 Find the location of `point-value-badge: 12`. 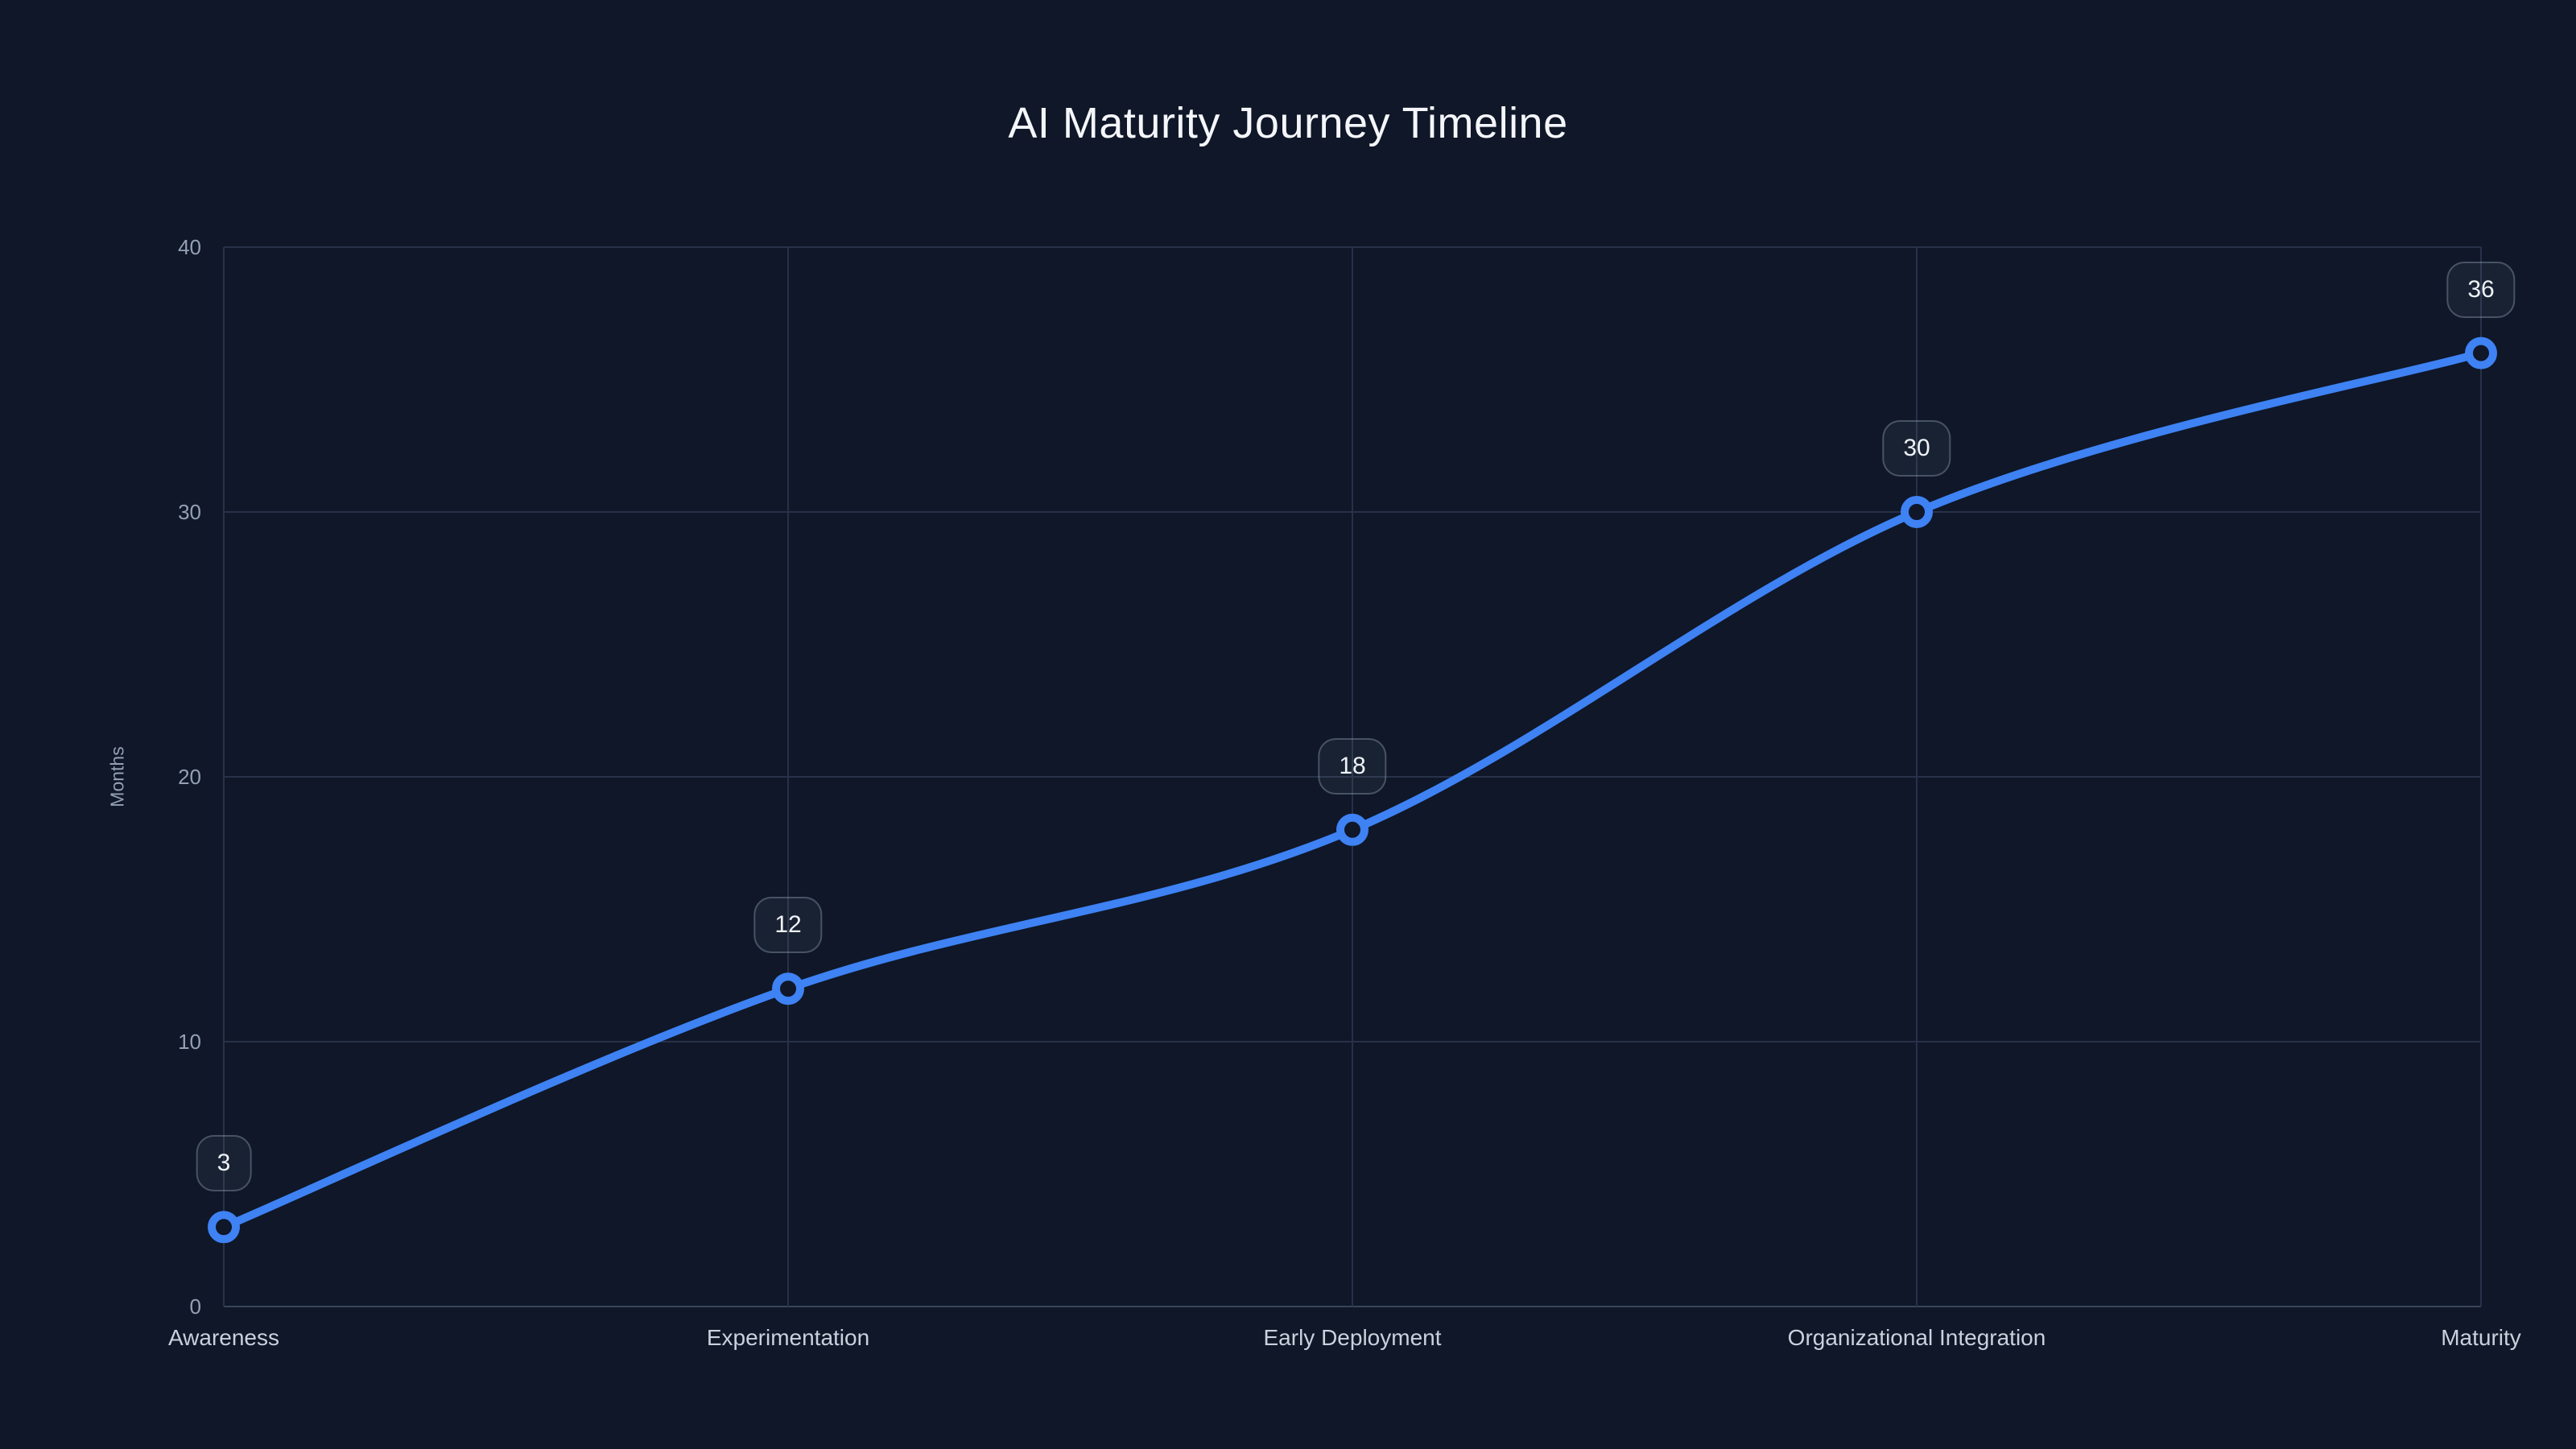

point-value-badge: 12 is located at coordinates (788, 926).